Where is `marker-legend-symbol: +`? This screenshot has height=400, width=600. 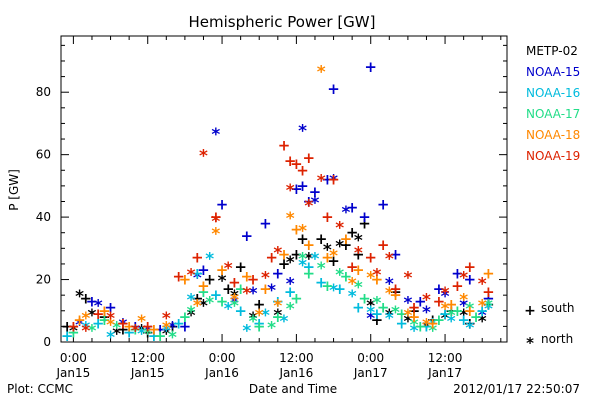
marker-legend-symbol: + is located at coordinates (530, 311).